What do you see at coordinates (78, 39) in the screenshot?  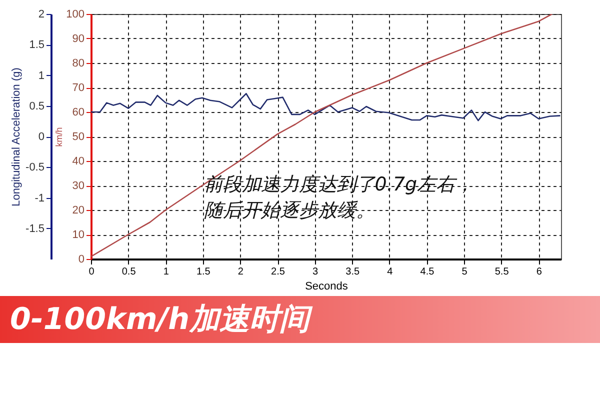 I see `y2-tick-label: 90` at bounding box center [78, 39].